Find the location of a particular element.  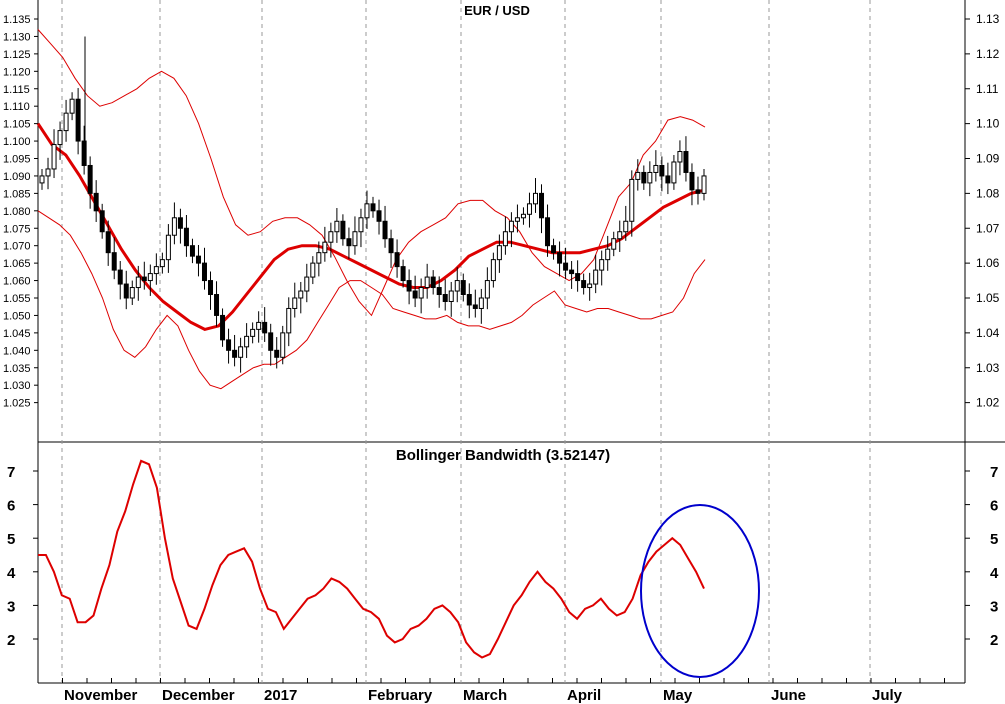

bw-tick-label-2: 4 is located at coordinates (11, 573).